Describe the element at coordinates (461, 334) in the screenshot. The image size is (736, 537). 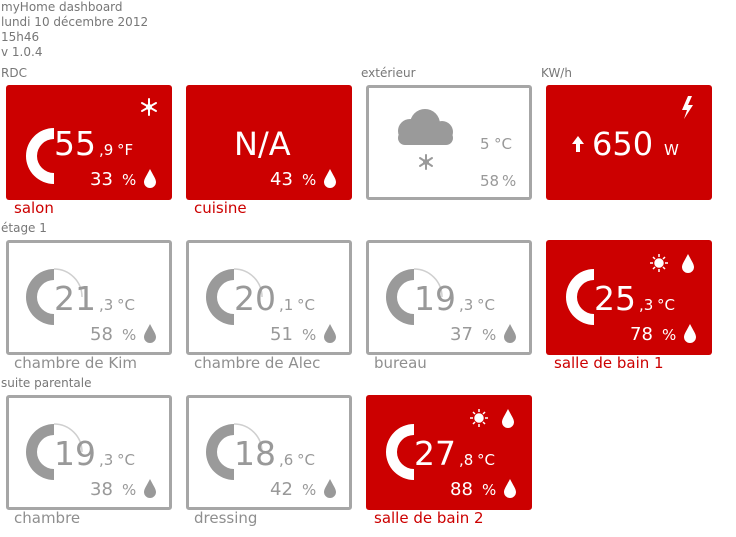
I see `humidity-value: 37` at that location.